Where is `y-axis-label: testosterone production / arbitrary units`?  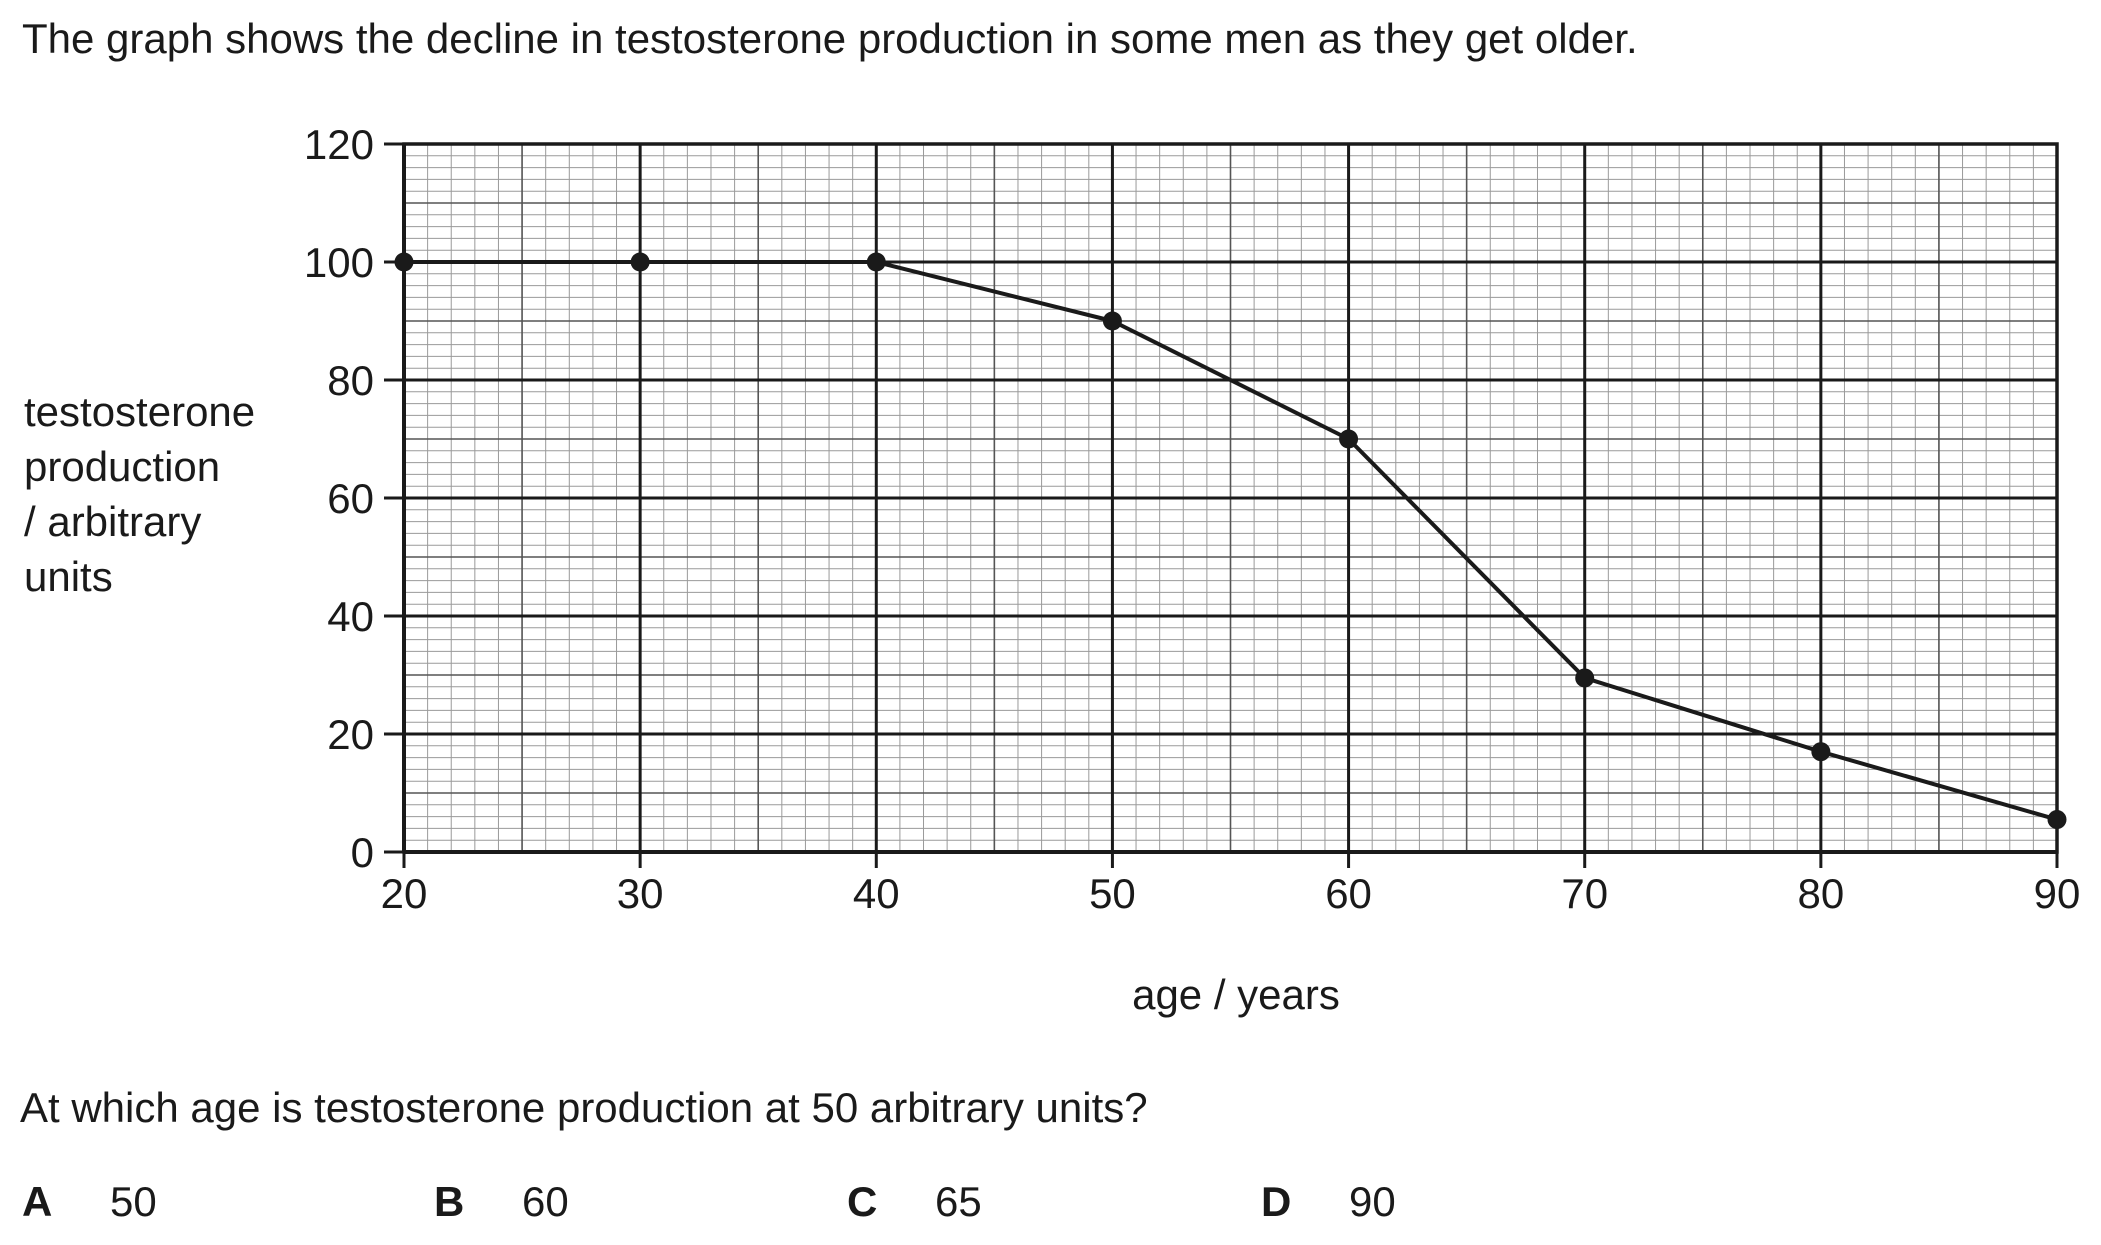
y-axis-label: testosterone production / arbitrary units is located at coordinates (139, 494).